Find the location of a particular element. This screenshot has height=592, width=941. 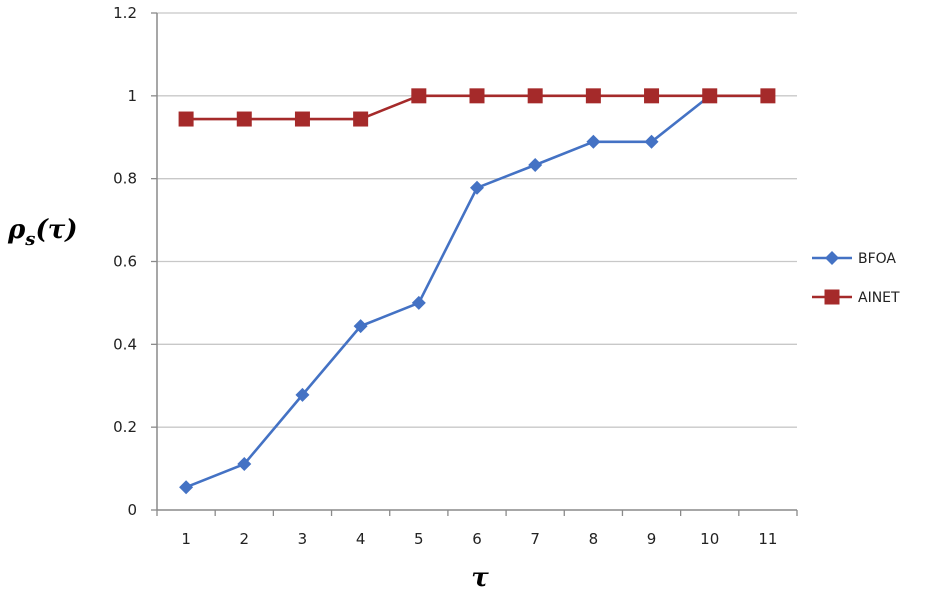

y-tick-label: 0.6 is located at coordinates (125, 262).